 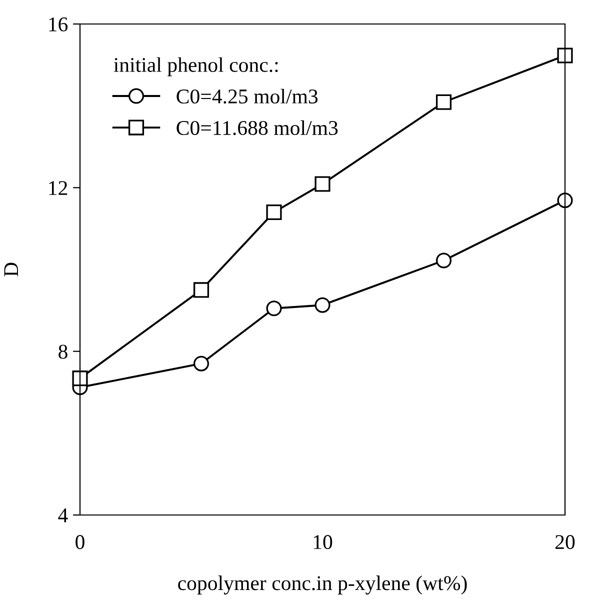 I want to click on x-axis-title: copolymer conc.in p-xylene (wt%), so click(x=322, y=585).